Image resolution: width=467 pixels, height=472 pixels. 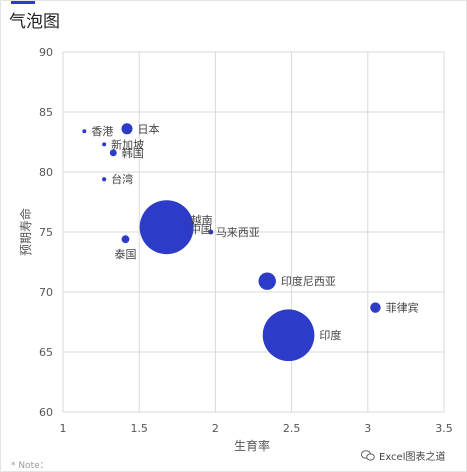 What do you see at coordinates (202, 220) in the screenshot?
I see `point-label: 越南` at bounding box center [202, 220].